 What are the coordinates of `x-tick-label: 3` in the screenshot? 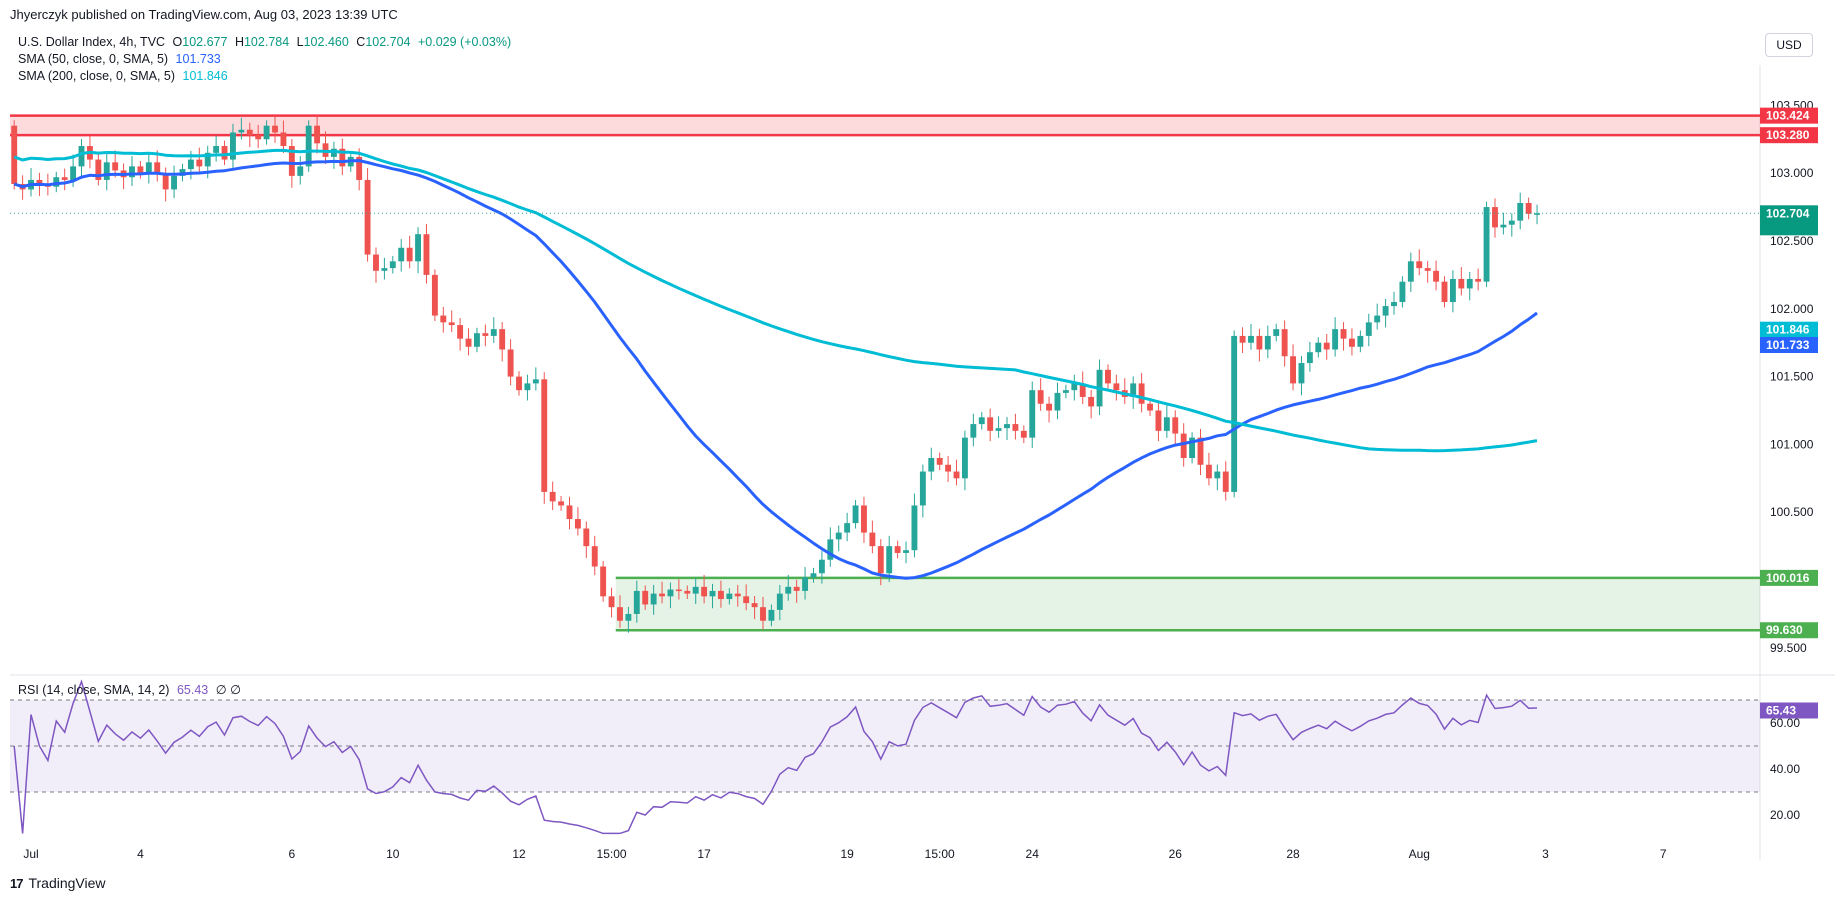 It's located at (1545, 854).